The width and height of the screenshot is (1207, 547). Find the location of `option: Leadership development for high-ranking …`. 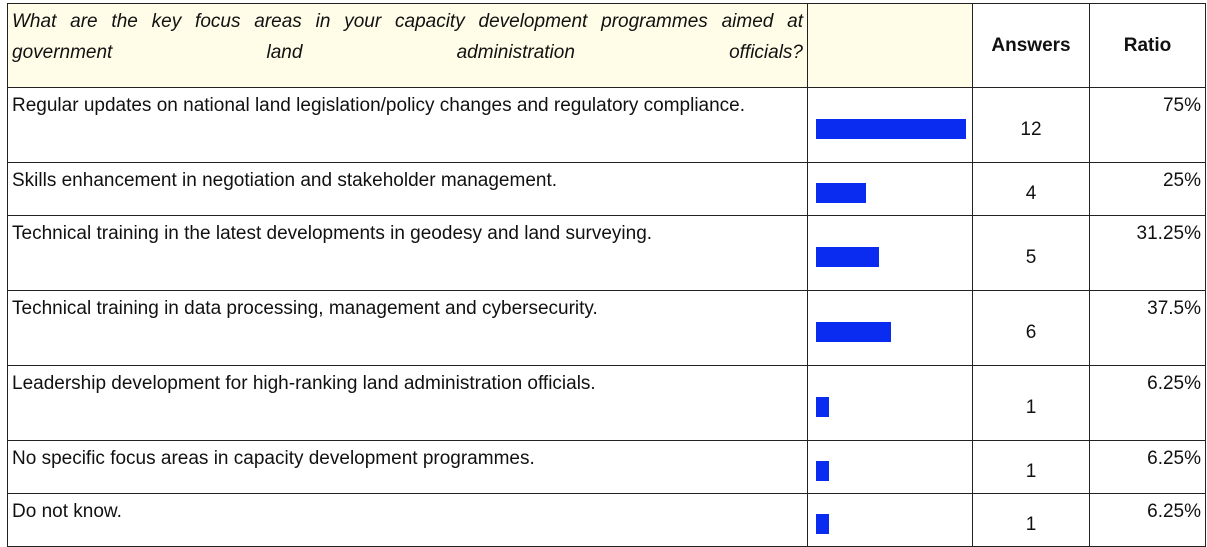

option: Leadership development for high-ranking … is located at coordinates (407, 403).